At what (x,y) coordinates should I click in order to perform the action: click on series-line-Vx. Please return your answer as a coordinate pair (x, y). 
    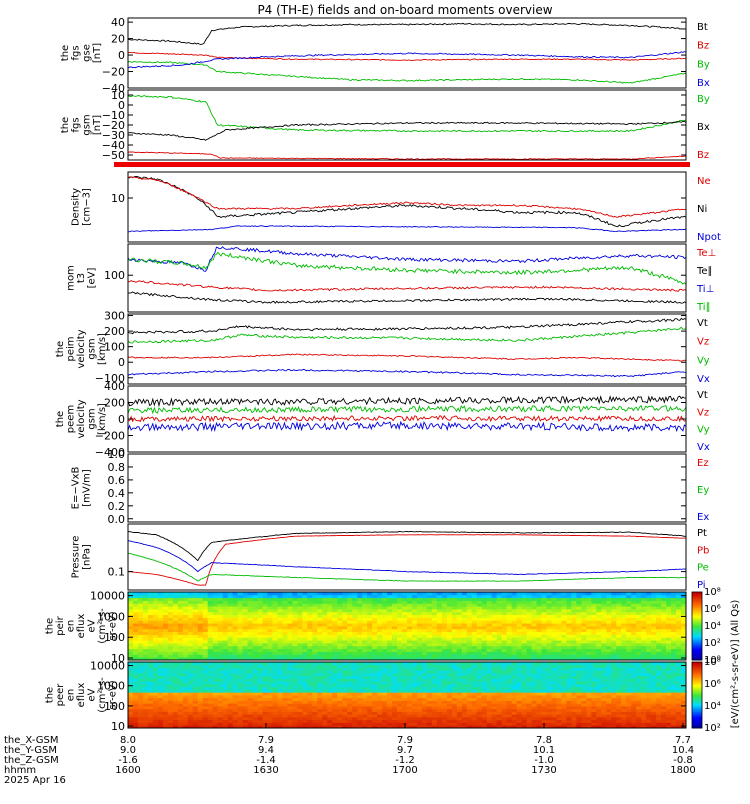
    Looking at the image, I should click on (407, 373).